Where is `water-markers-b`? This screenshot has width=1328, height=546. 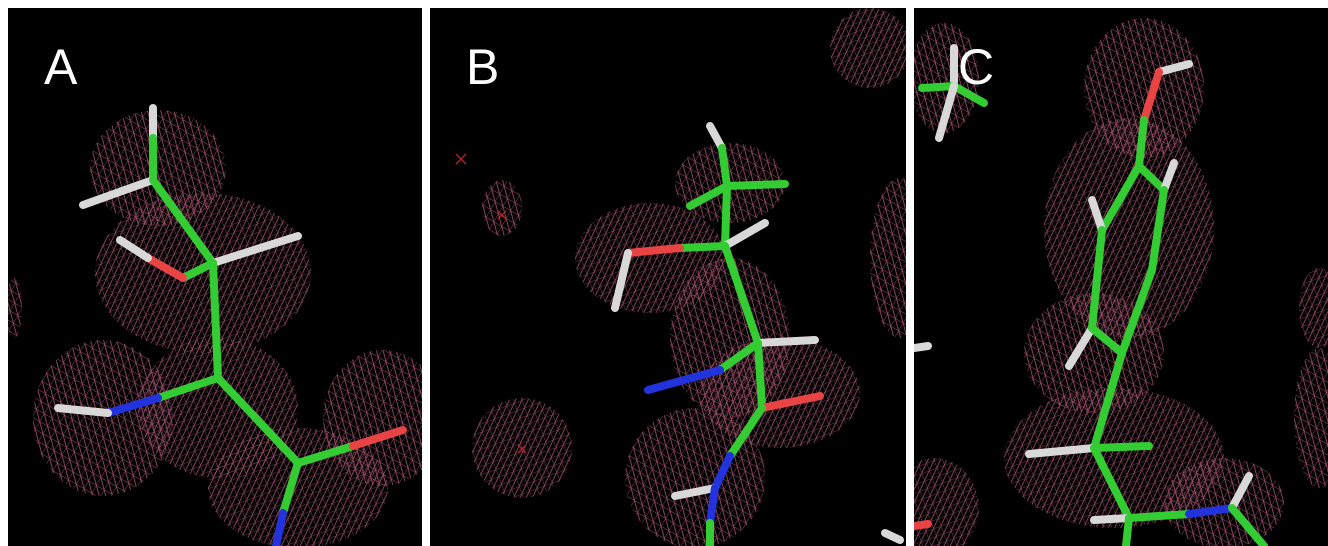
water-markers-b is located at coordinates (491, 303).